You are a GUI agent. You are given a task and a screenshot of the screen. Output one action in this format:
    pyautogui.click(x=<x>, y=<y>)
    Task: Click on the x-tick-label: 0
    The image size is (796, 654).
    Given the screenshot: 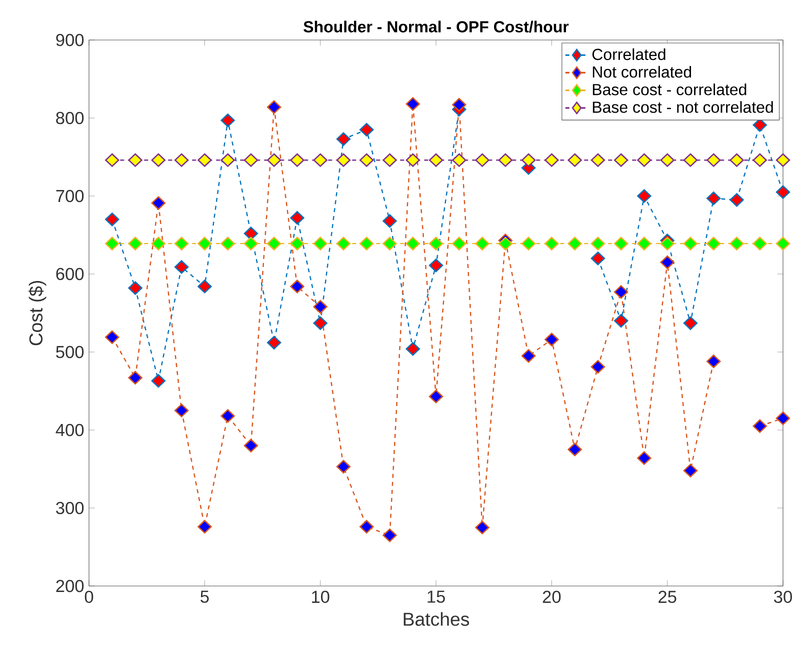 What is the action you would take?
    pyautogui.click(x=89, y=596)
    